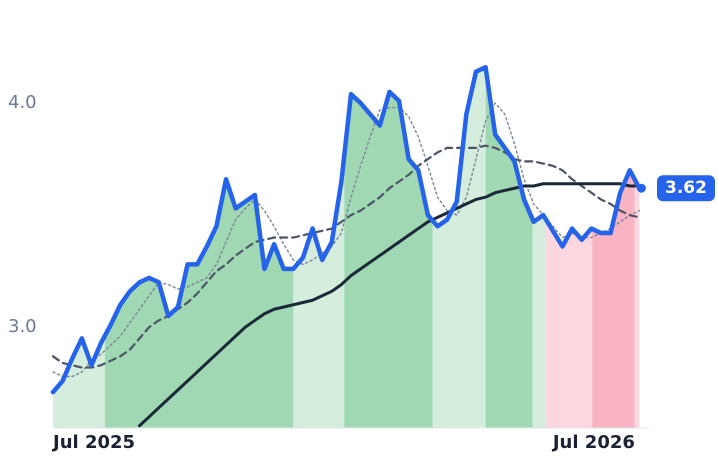 The image size is (718, 464). I want to click on last-value-badge, so click(686, 188).